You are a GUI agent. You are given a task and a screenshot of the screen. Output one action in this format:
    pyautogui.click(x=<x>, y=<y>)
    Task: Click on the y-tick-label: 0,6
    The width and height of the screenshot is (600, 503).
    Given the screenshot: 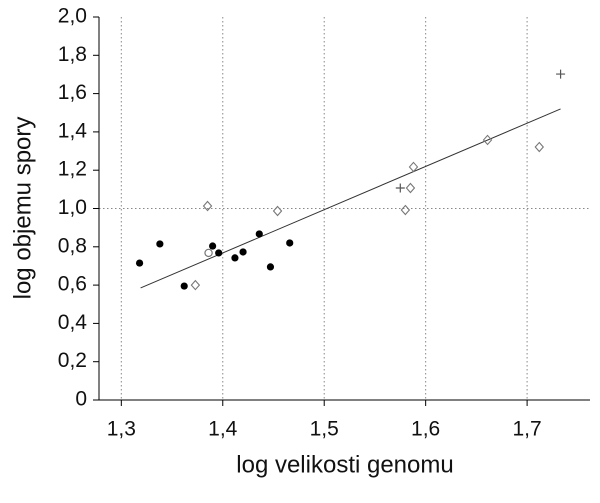 What is the action you would take?
    pyautogui.click(x=72, y=284)
    